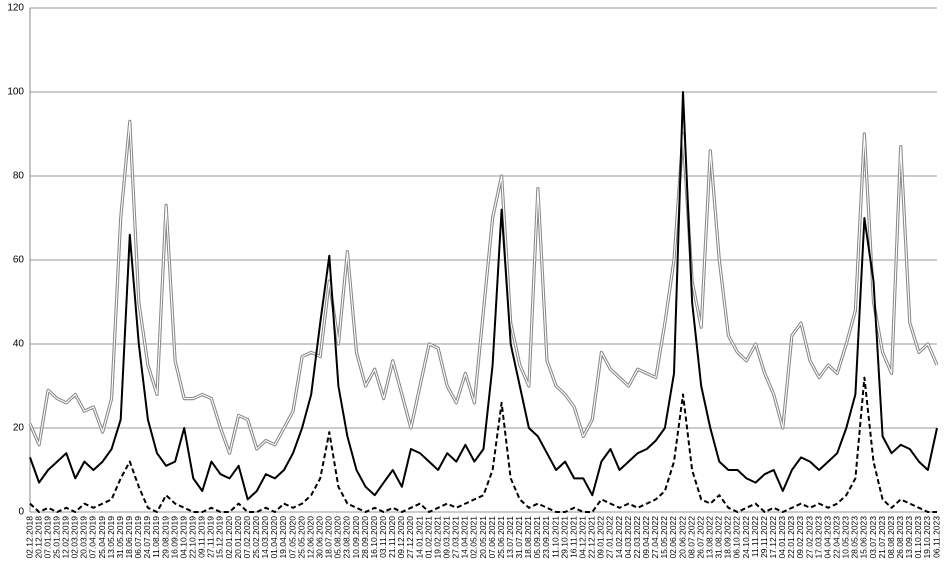 The image size is (945, 581). What do you see at coordinates (873, 537) in the screenshot?
I see `x-tick-label: 03.07.2023` at bounding box center [873, 537].